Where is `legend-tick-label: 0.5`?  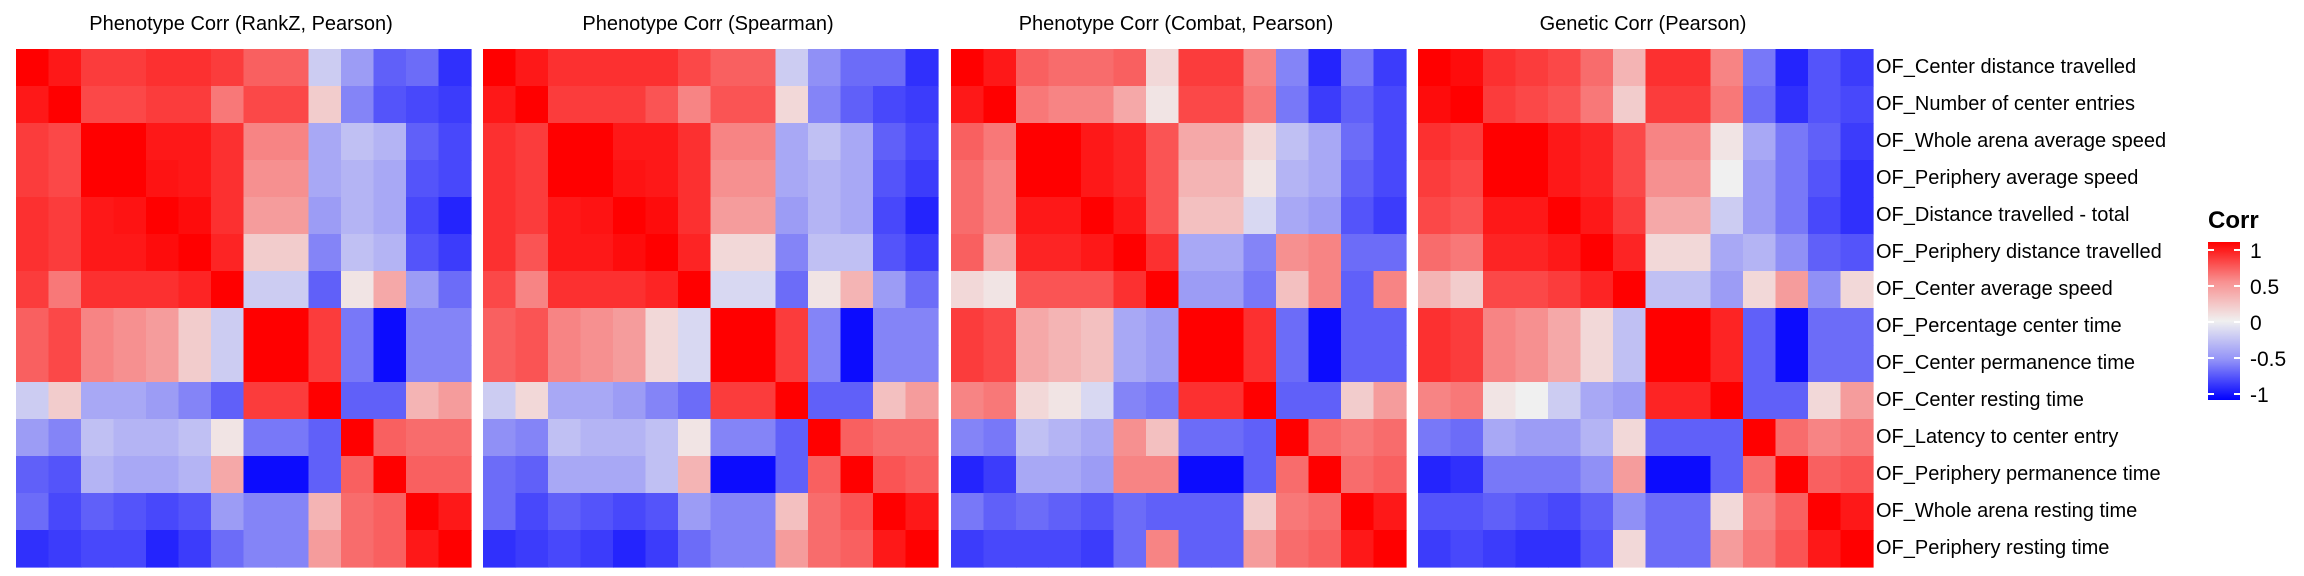
legend-tick-label: 0.5 is located at coordinates (2264, 287).